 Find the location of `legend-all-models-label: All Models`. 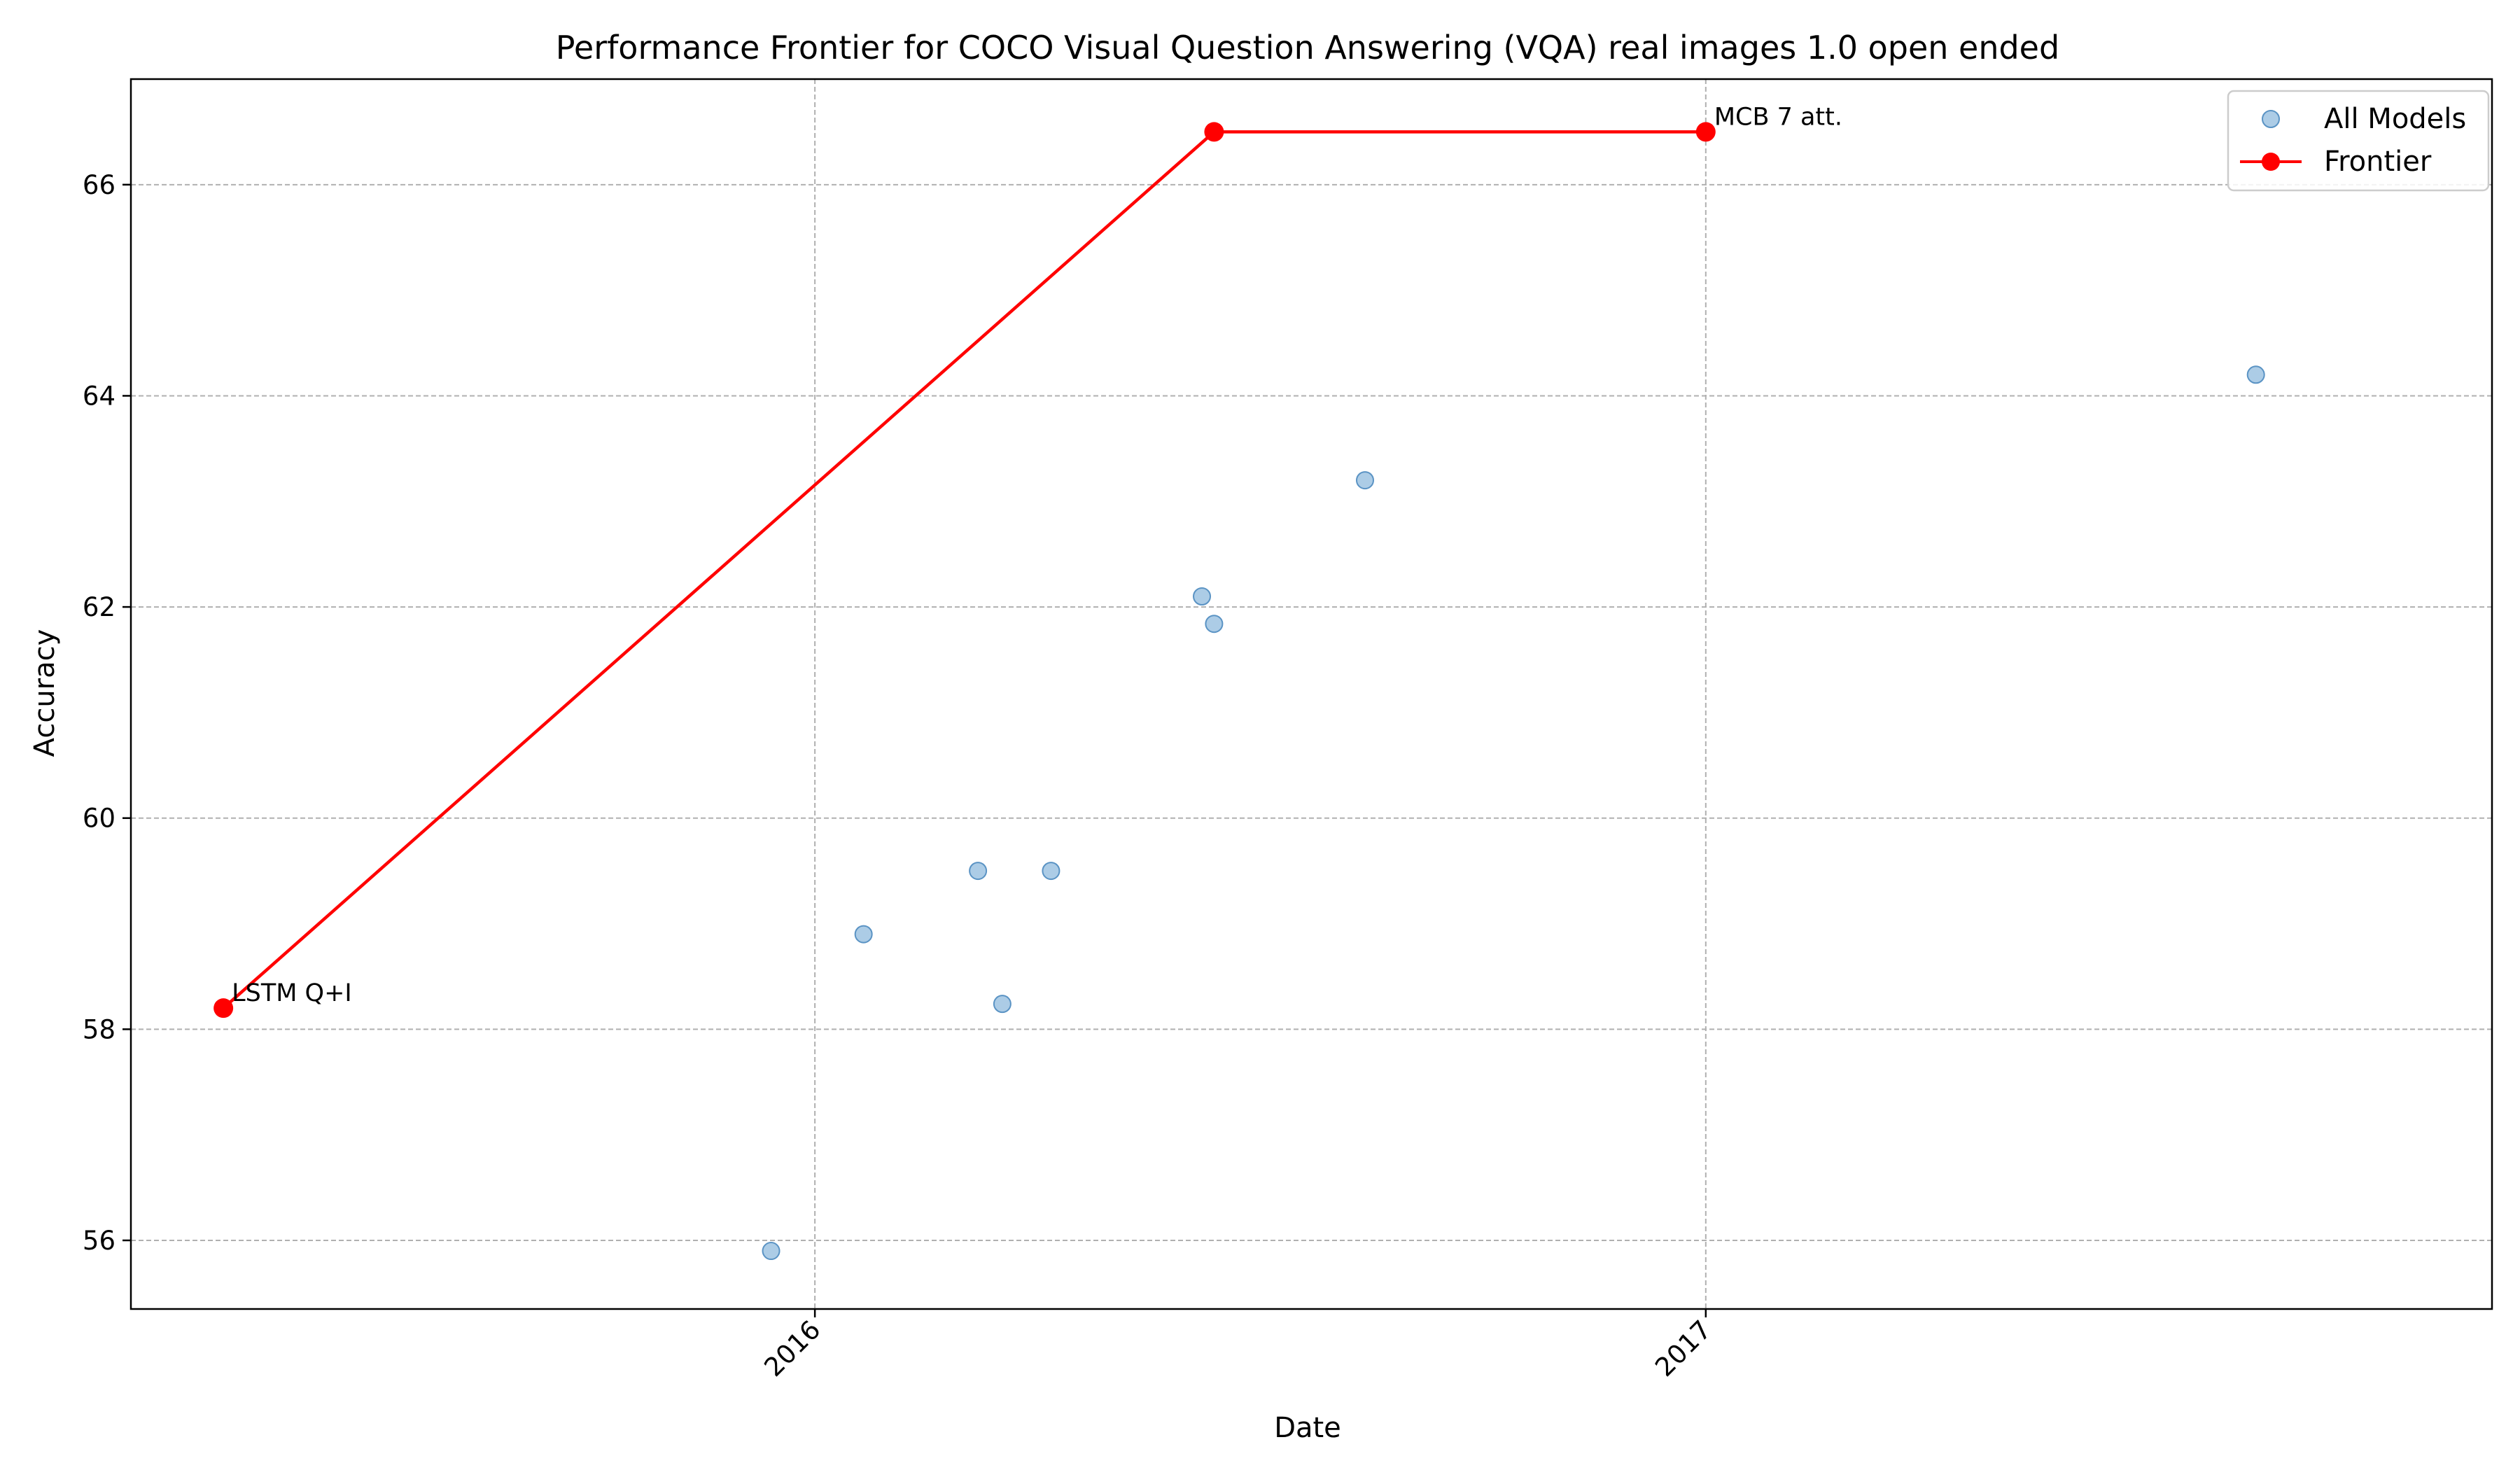

legend-all-models-label: All Models is located at coordinates (2395, 119).